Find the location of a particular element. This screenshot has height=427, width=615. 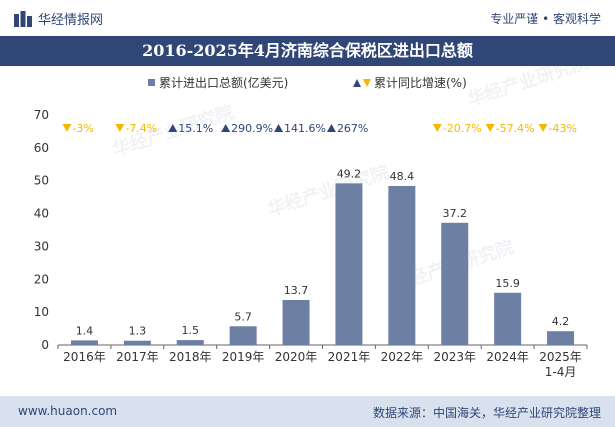

legend-bar-label: 累计进出口总额(亿美元) is located at coordinates (223, 82).